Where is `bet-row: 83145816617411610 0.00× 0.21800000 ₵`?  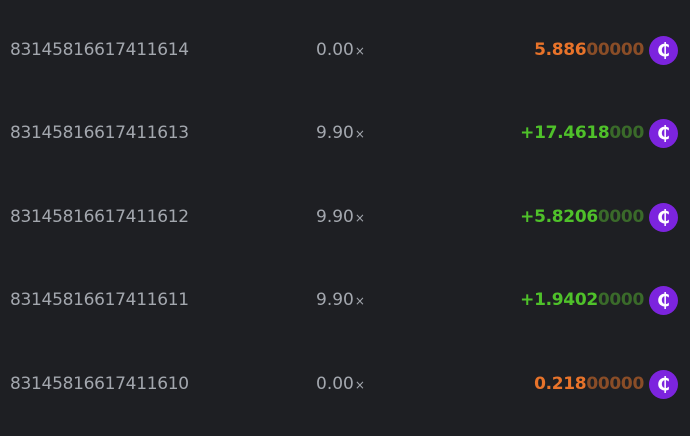 bet-row: 83145816617411610 0.00× 0.21800000 ₵ is located at coordinates (345, 384).